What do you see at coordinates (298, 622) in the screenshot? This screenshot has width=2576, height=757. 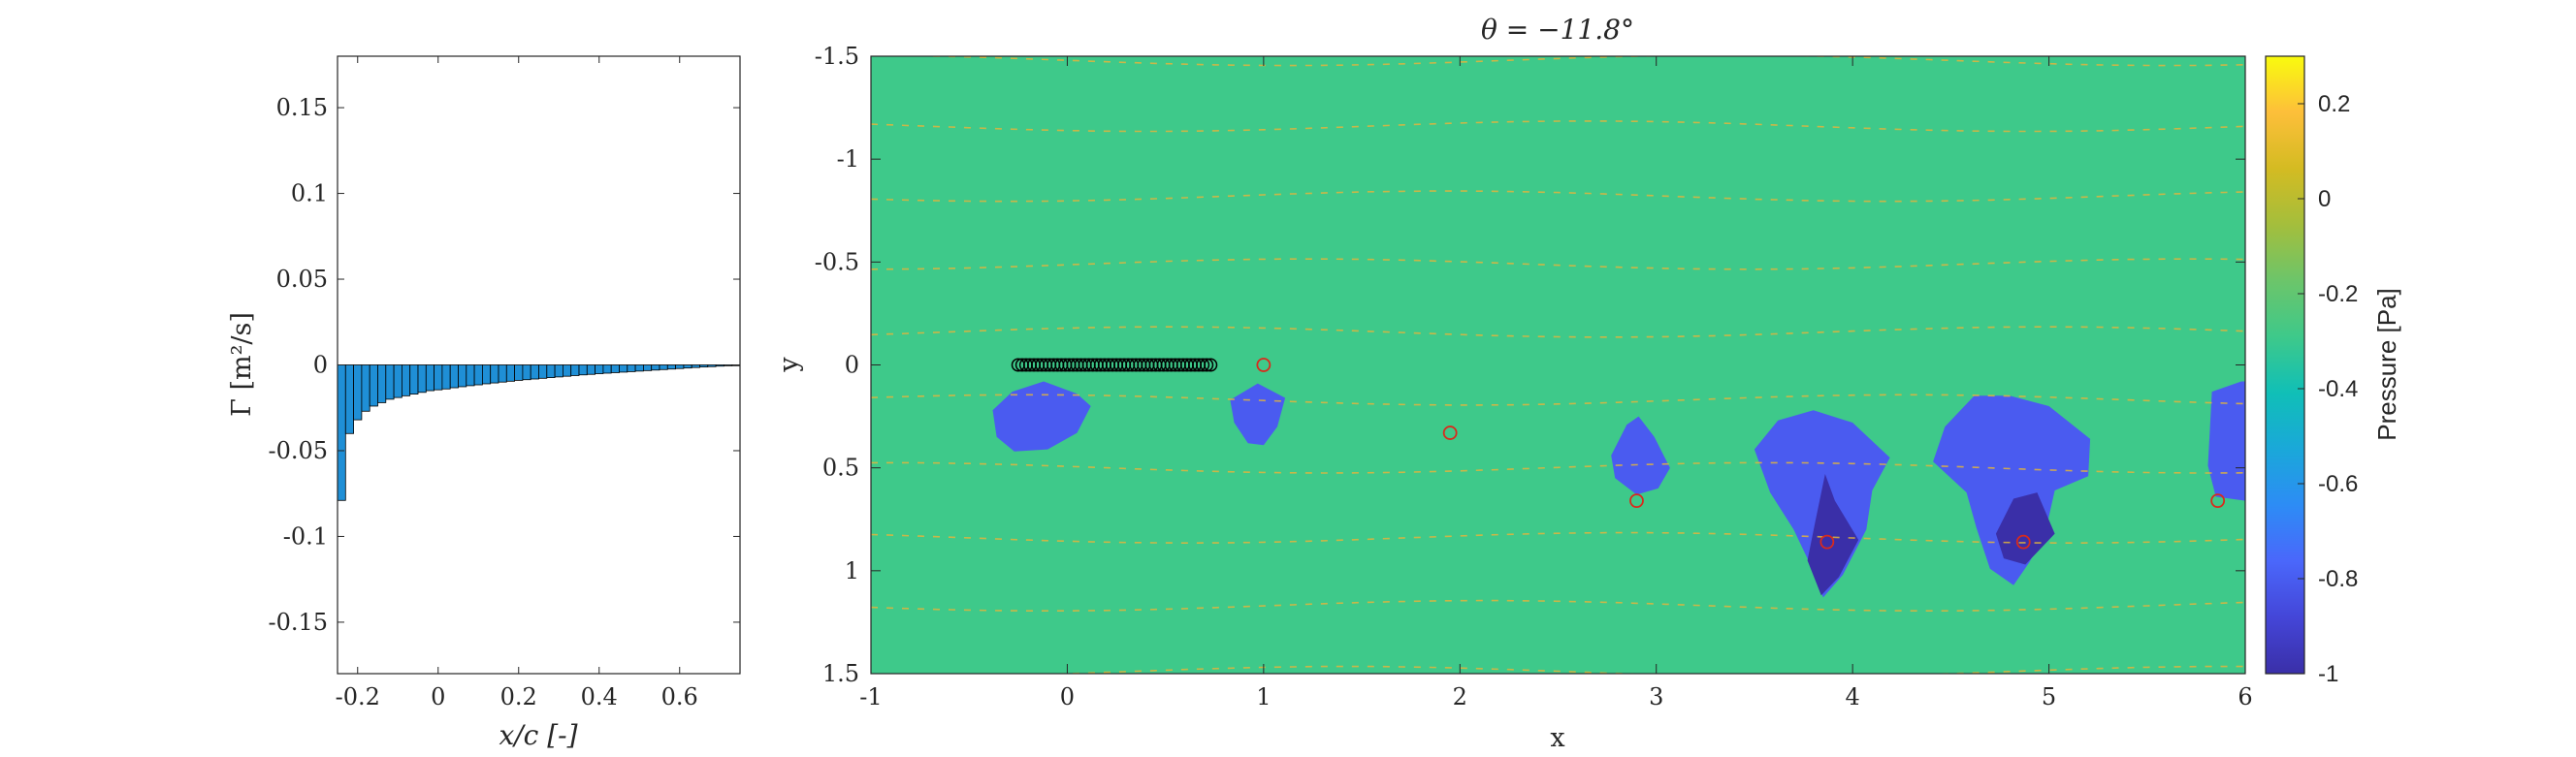 I see `bar-y-tick-label: -0.15` at bounding box center [298, 622].